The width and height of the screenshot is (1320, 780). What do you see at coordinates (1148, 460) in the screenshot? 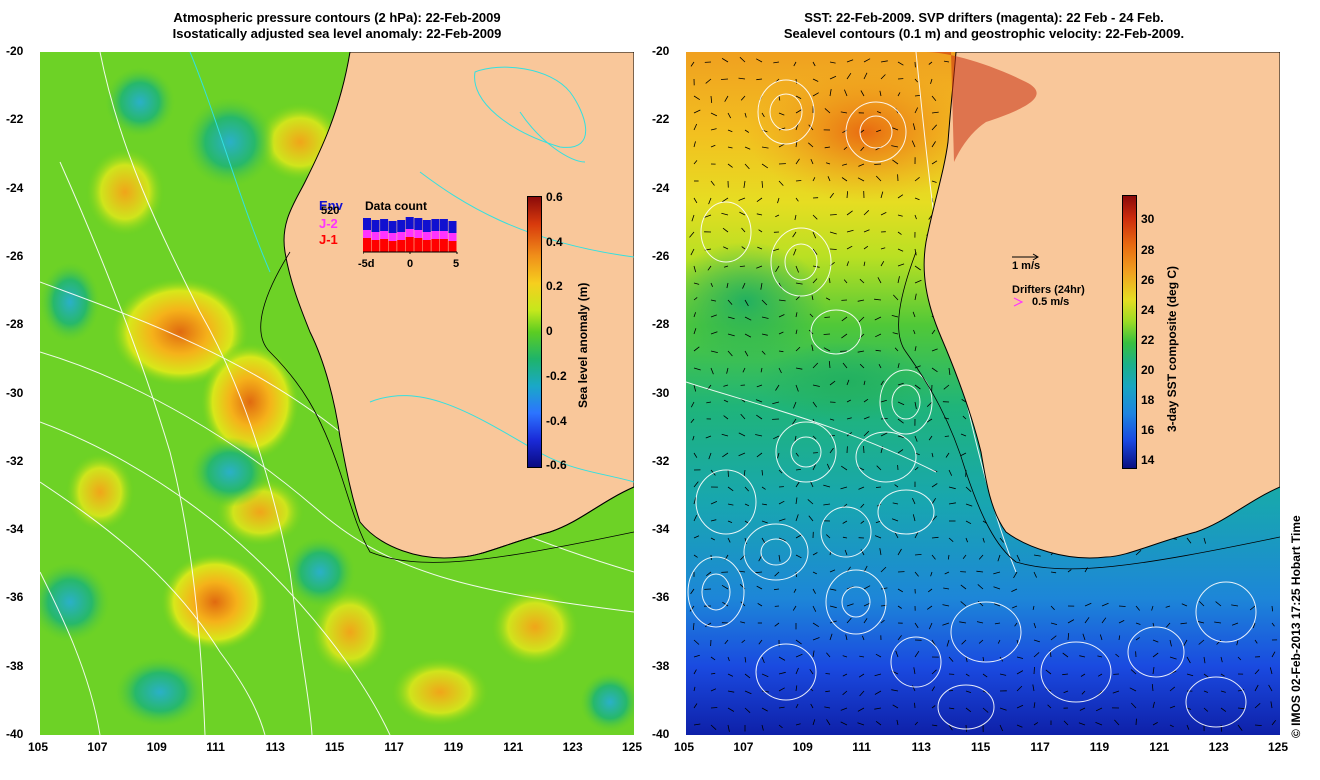
I see `sst-tick-14: 14` at bounding box center [1148, 460].